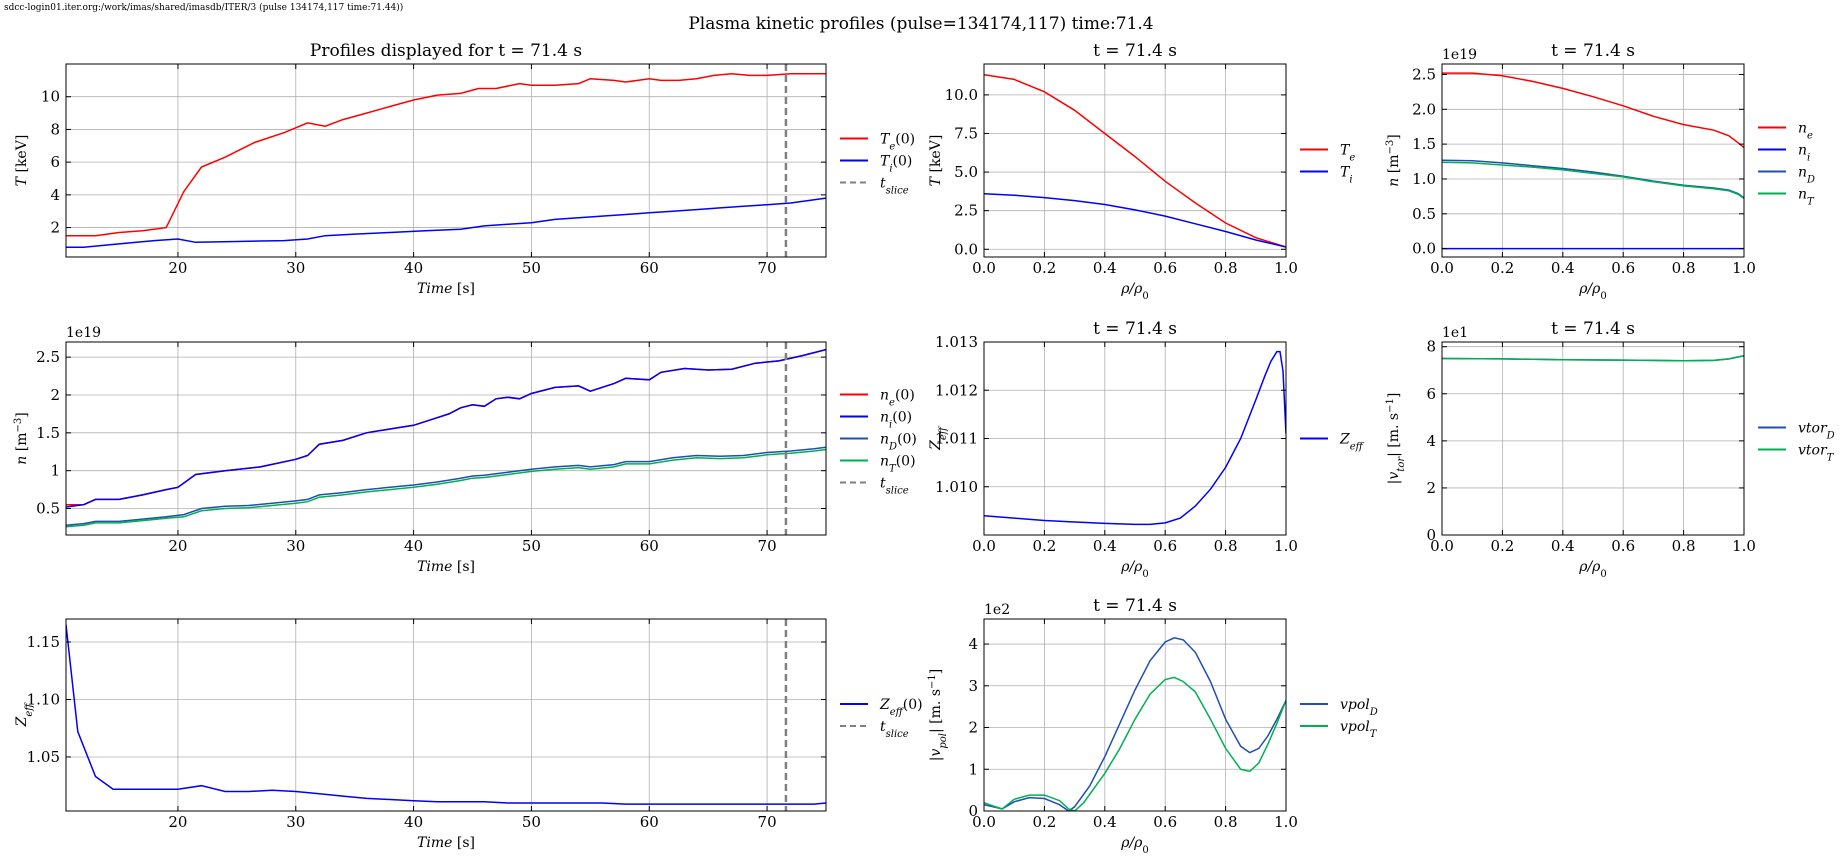 The width and height of the screenshot is (1842, 858). Describe the element at coordinates (1593, 329) in the screenshot. I see `chart-title: t = 71.4 s` at that location.